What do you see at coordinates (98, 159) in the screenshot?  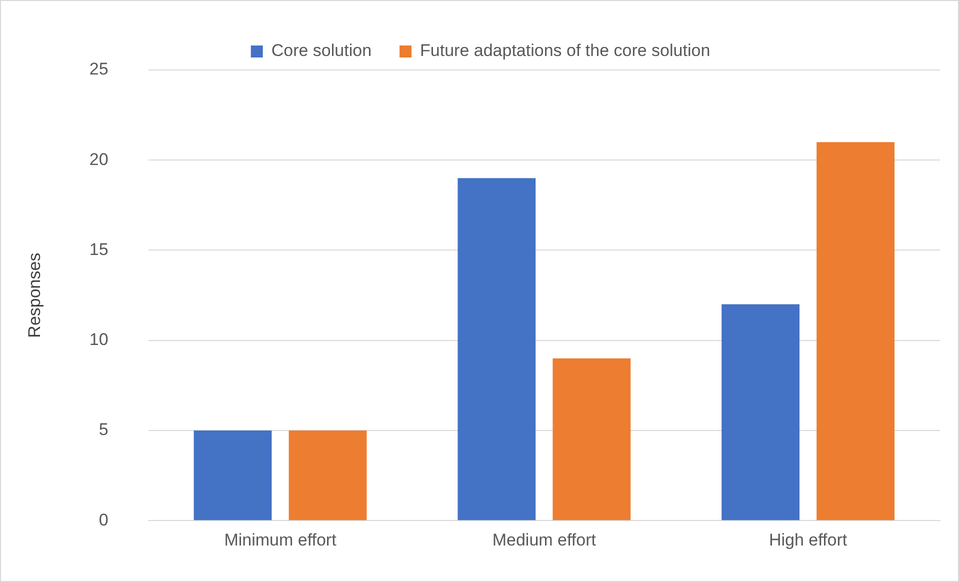 I see `y-tick-label: 20` at bounding box center [98, 159].